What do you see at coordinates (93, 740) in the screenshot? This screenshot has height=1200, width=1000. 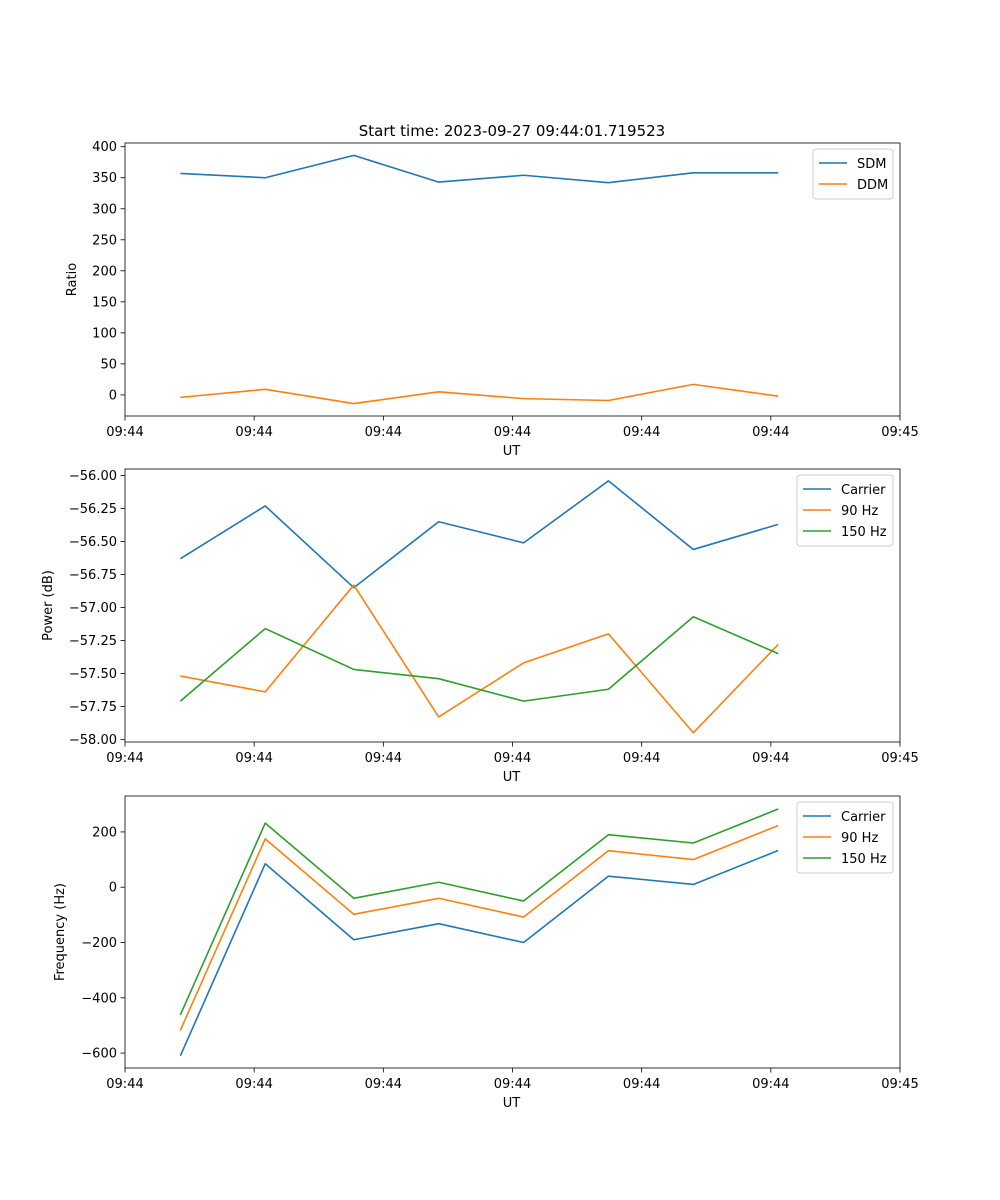 I see `y-tick-label: −58.00` at bounding box center [93, 740].